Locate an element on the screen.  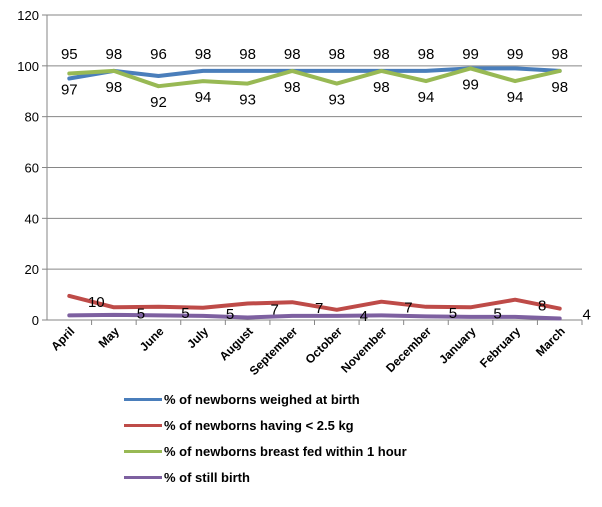
x-tick-label-august: August is located at coordinates (236, 343).